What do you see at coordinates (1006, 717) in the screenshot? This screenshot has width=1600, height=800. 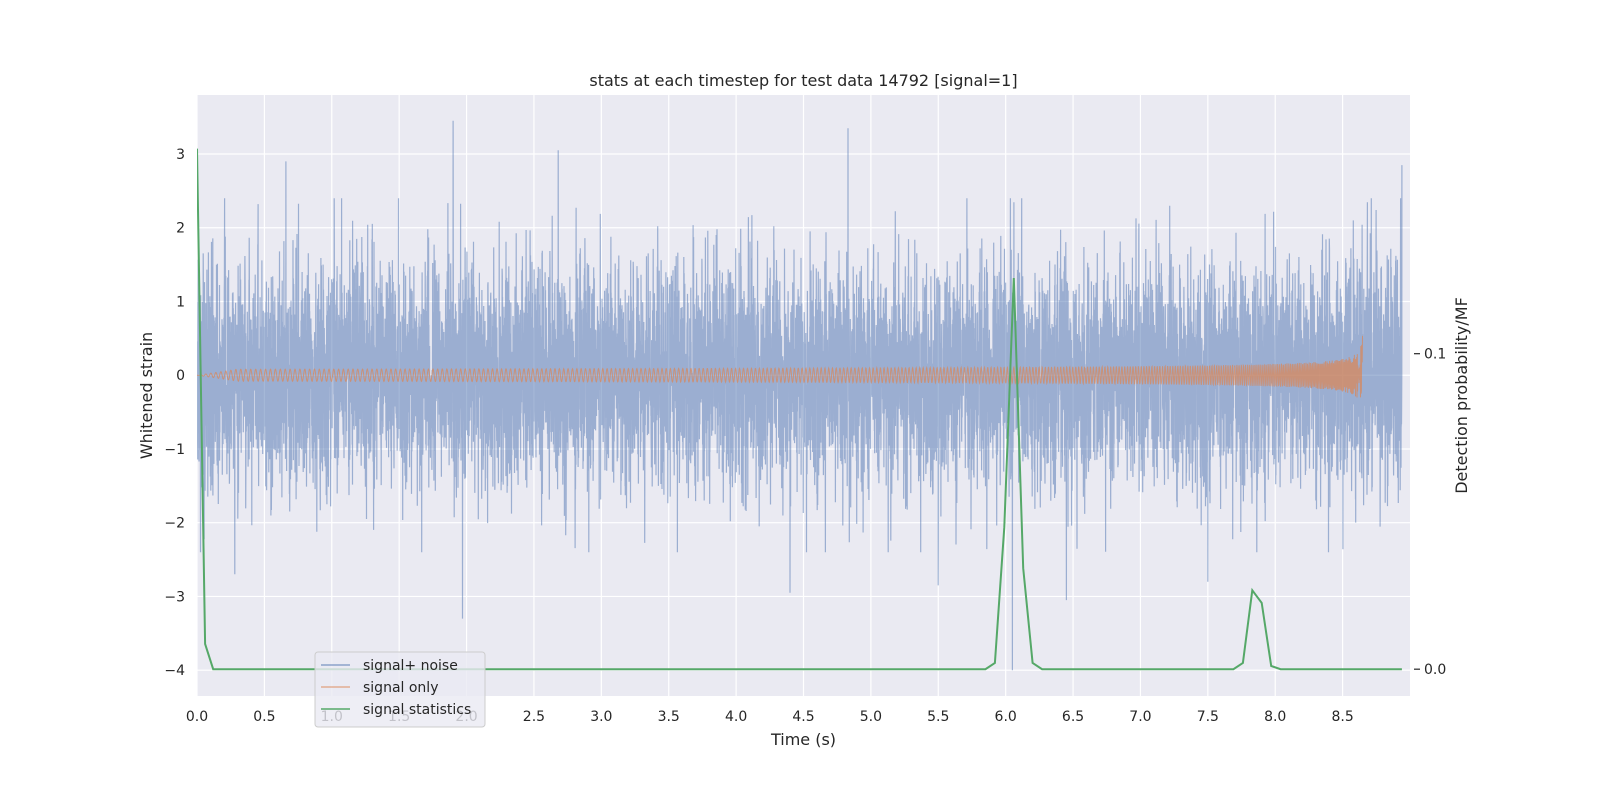 I see `x-tick-label: 6.0` at bounding box center [1006, 717].